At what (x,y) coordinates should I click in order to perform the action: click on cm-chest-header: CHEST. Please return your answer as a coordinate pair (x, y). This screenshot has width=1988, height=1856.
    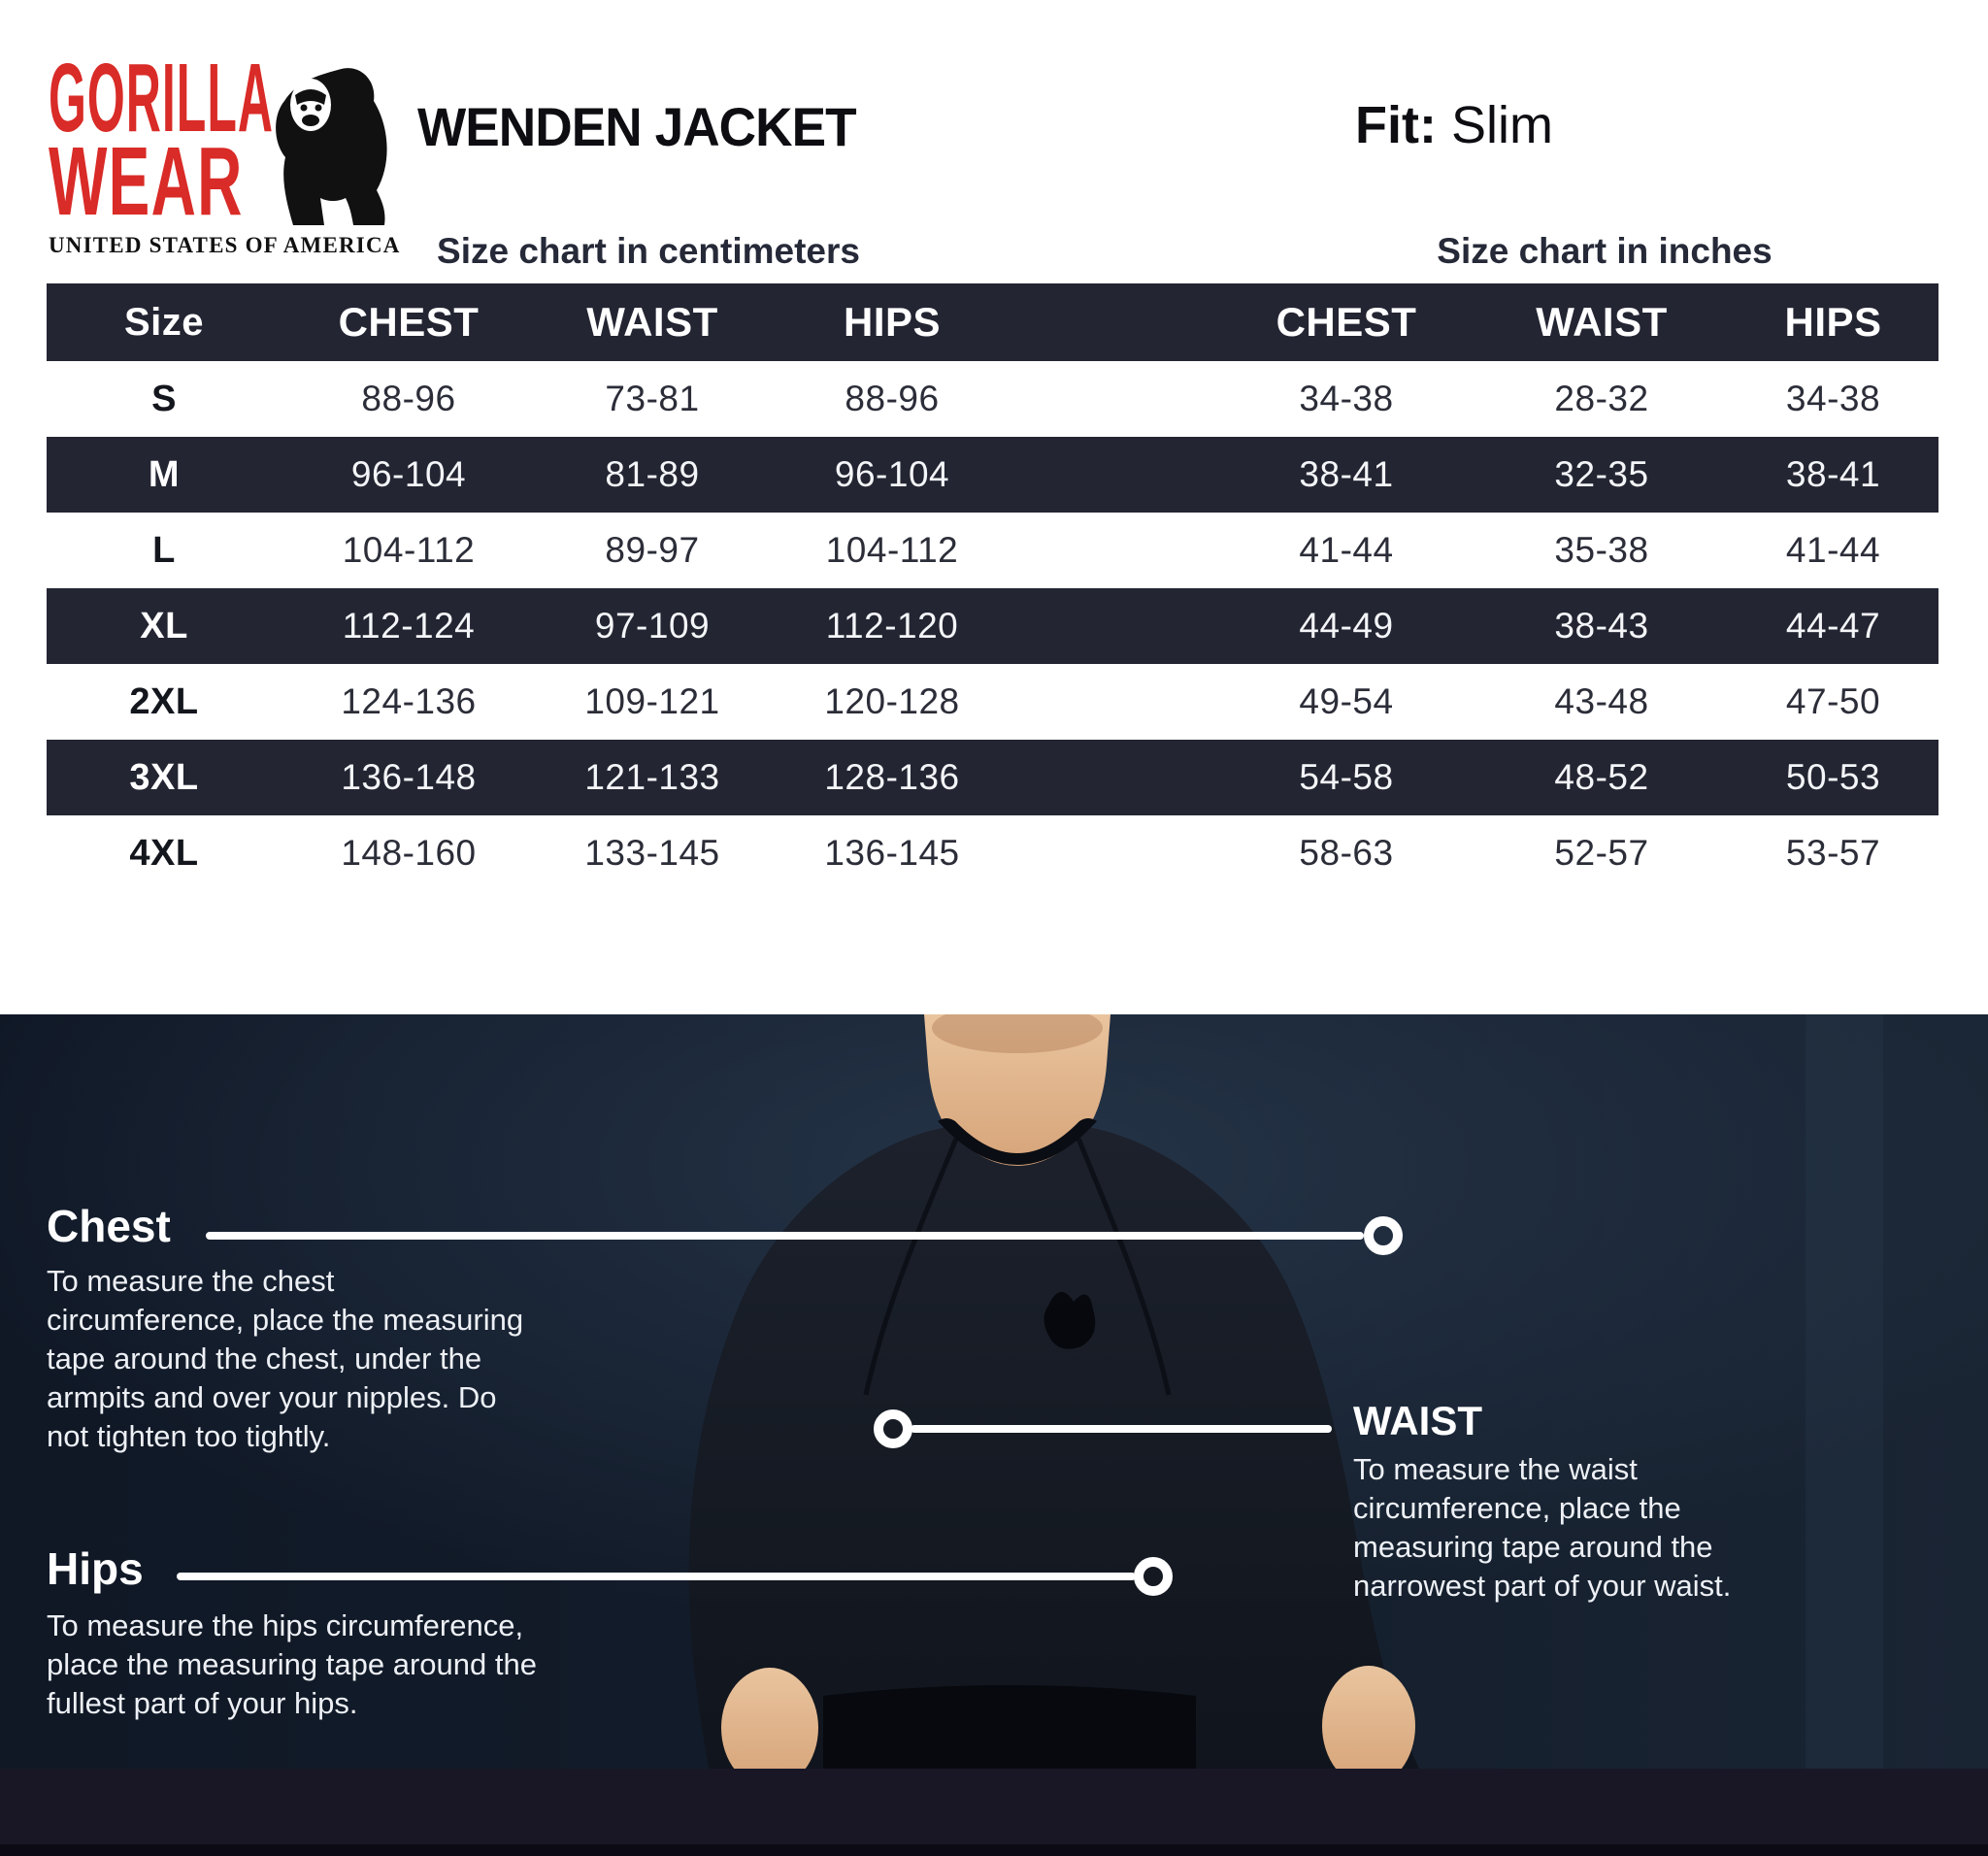
    Looking at the image, I should click on (409, 322).